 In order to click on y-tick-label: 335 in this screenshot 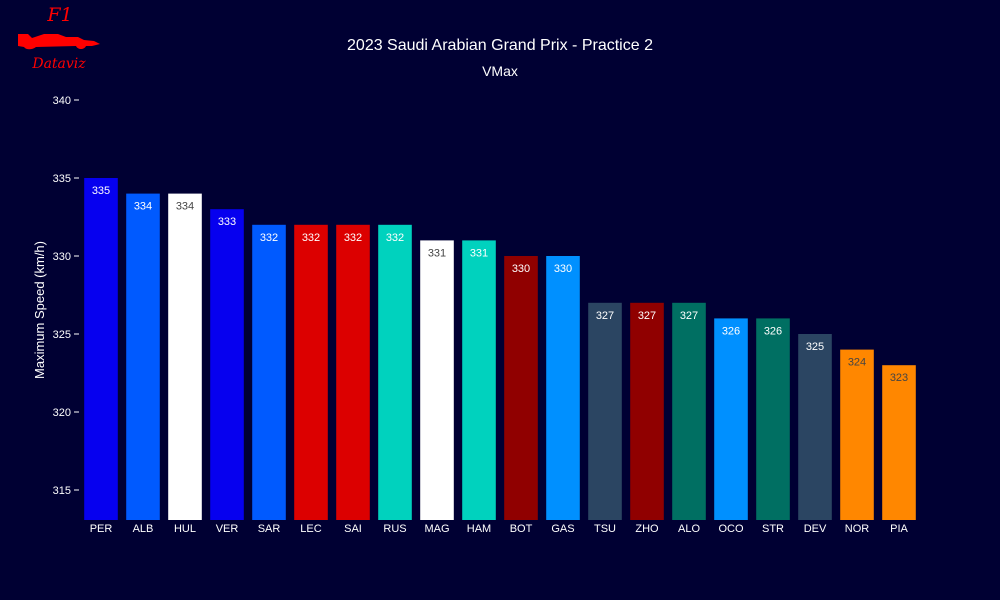, I will do `click(62, 179)`.